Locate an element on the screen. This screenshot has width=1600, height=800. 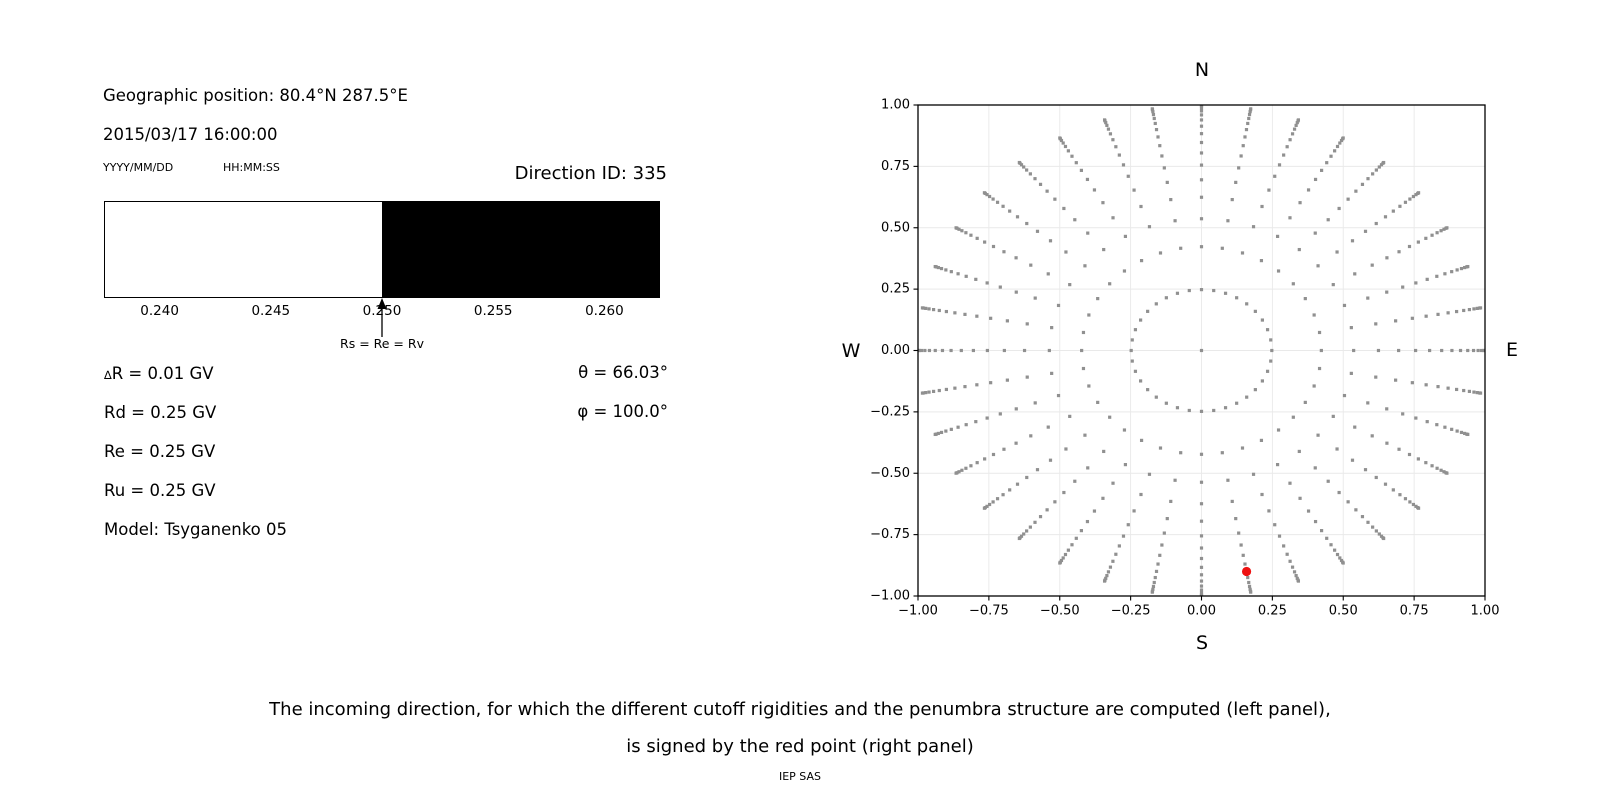
theta-value: θ = 66.03° is located at coordinates (623, 372).